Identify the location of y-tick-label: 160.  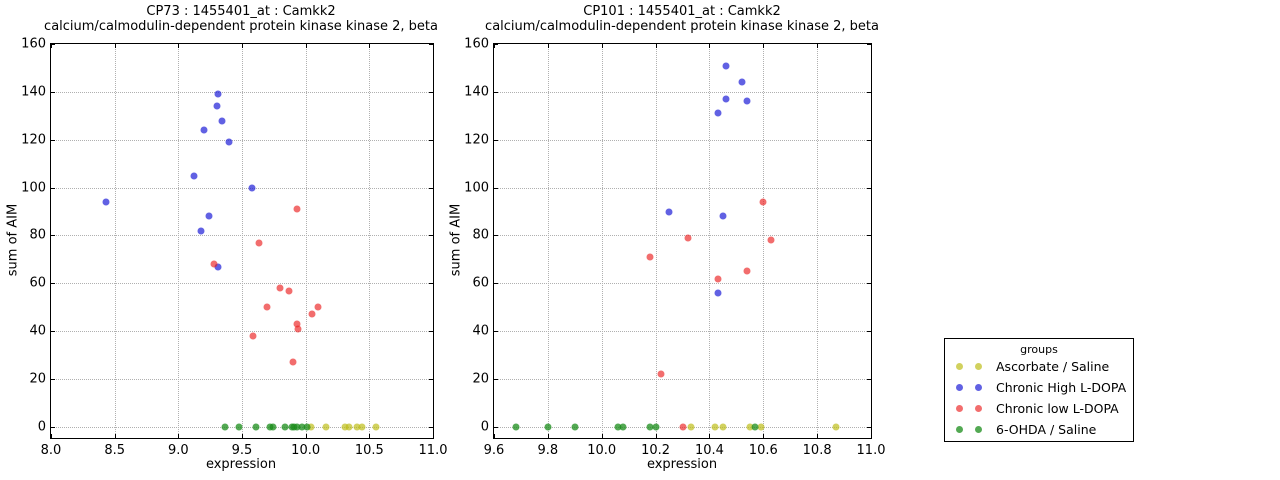
(33, 44).